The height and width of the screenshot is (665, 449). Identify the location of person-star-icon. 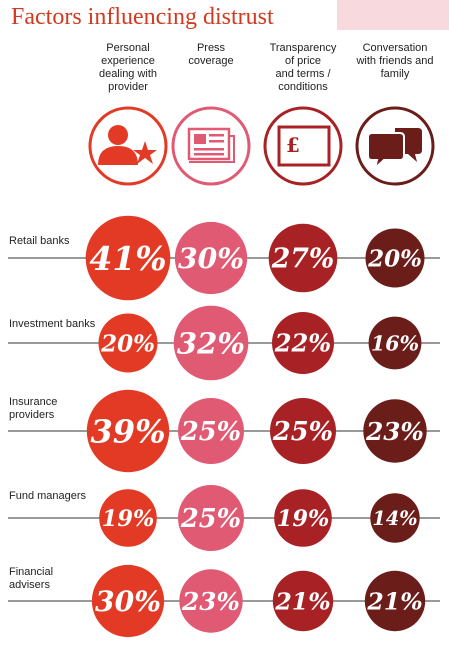
(128, 146).